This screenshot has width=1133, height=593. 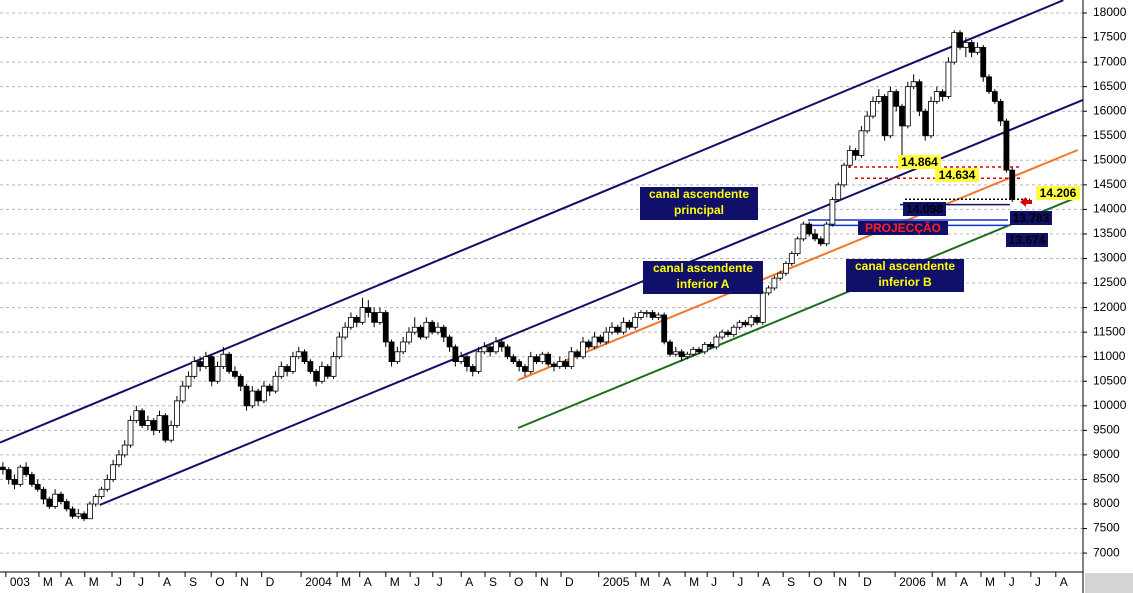 I want to click on x-tick-label: D, so click(x=270, y=582).